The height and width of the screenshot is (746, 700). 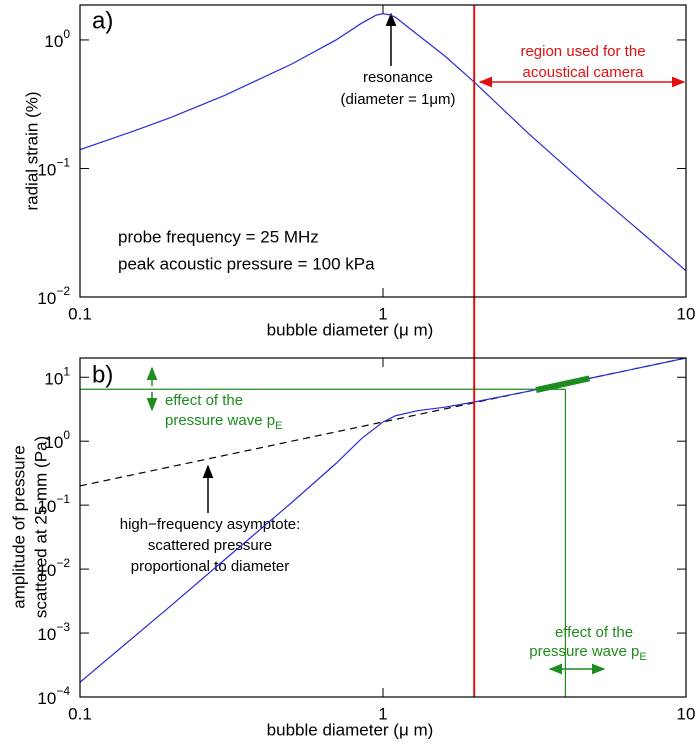 What do you see at coordinates (63, 691) in the screenshot?
I see `y-tick-exponent: −4` at bounding box center [63, 691].